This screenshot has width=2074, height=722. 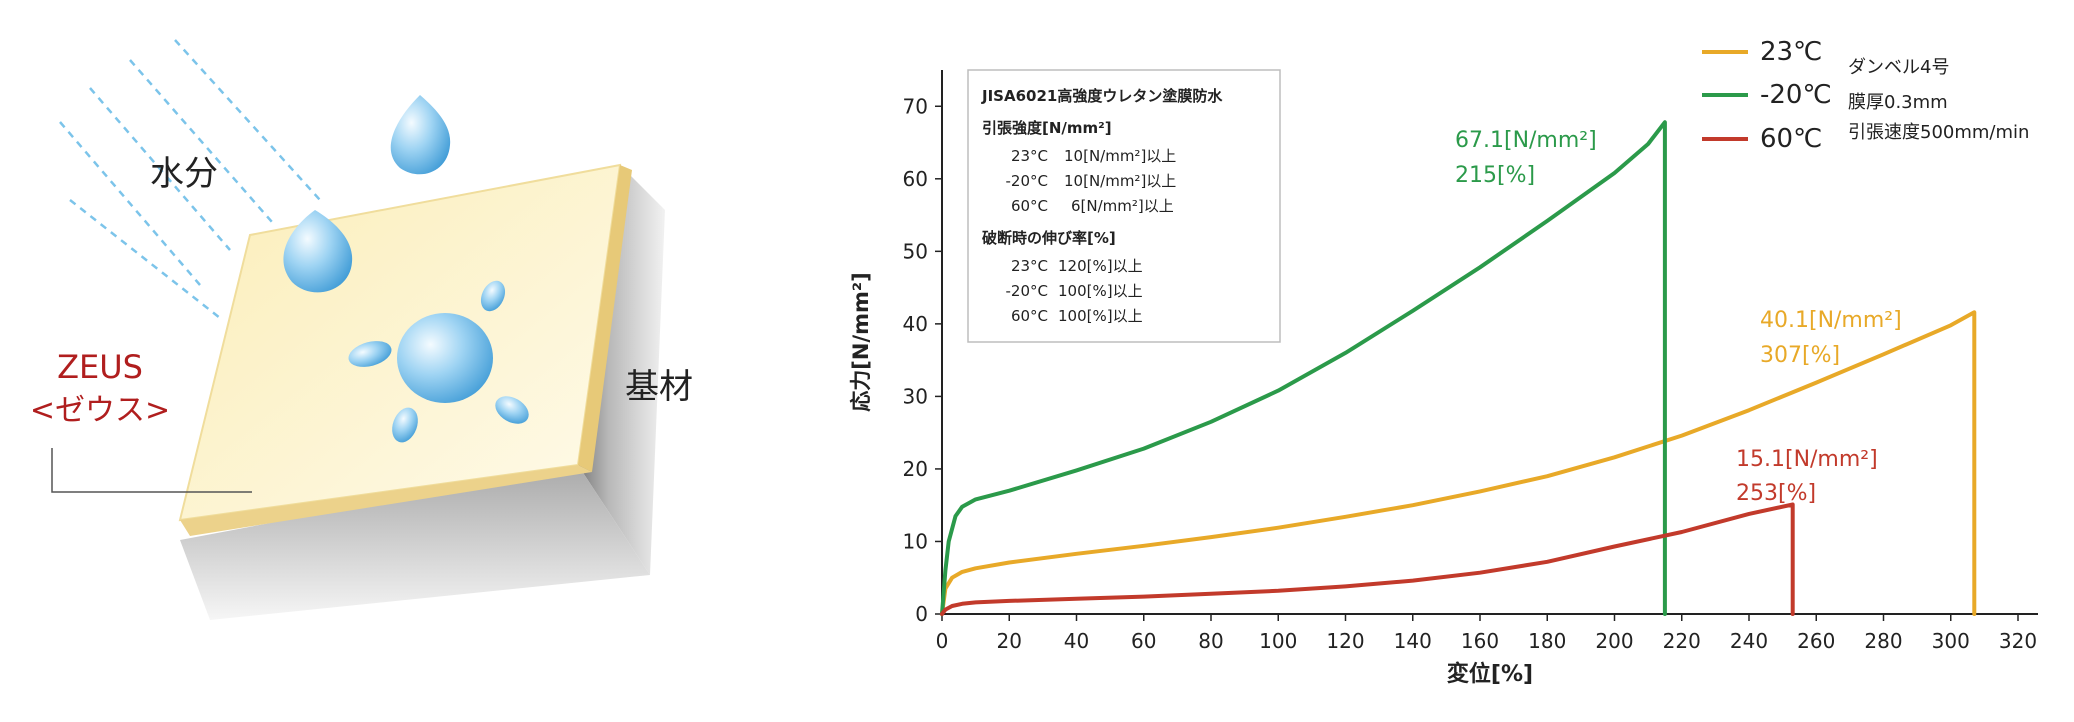 I want to click on substrate-side, so click(x=621, y=370).